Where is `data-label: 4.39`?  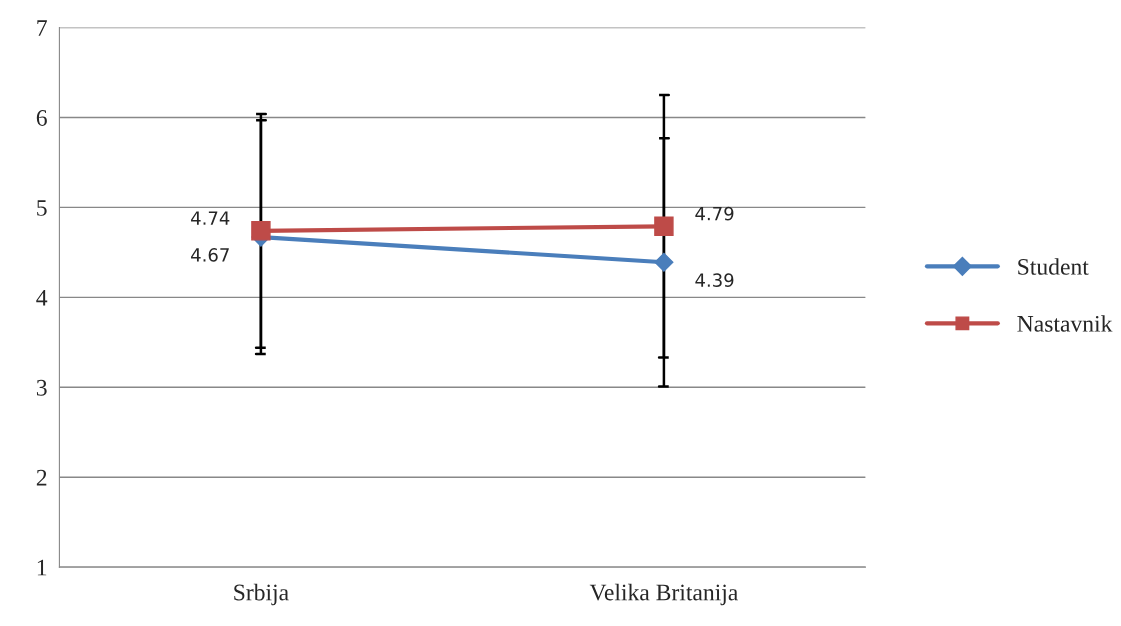 data-label: 4.39 is located at coordinates (714, 280).